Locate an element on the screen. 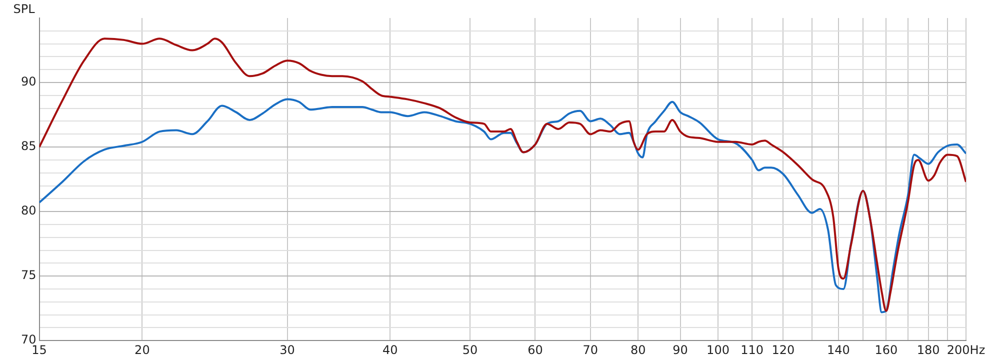 This screenshot has height=361, width=990. x-tick-label: 180 is located at coordinates (928, 349).